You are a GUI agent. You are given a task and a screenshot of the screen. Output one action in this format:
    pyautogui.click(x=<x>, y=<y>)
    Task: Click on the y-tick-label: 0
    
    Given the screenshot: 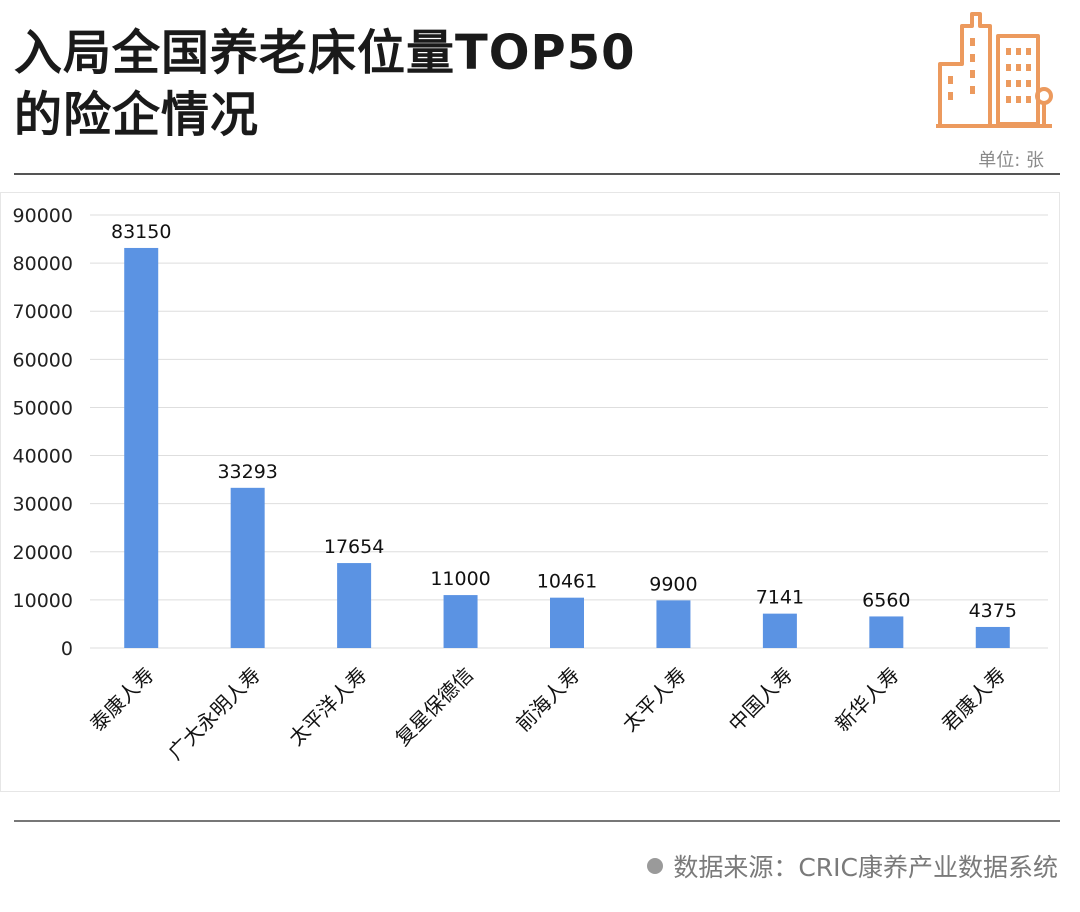 What is the action you would take?
    pyautogui.click(x=67, y=649)
    